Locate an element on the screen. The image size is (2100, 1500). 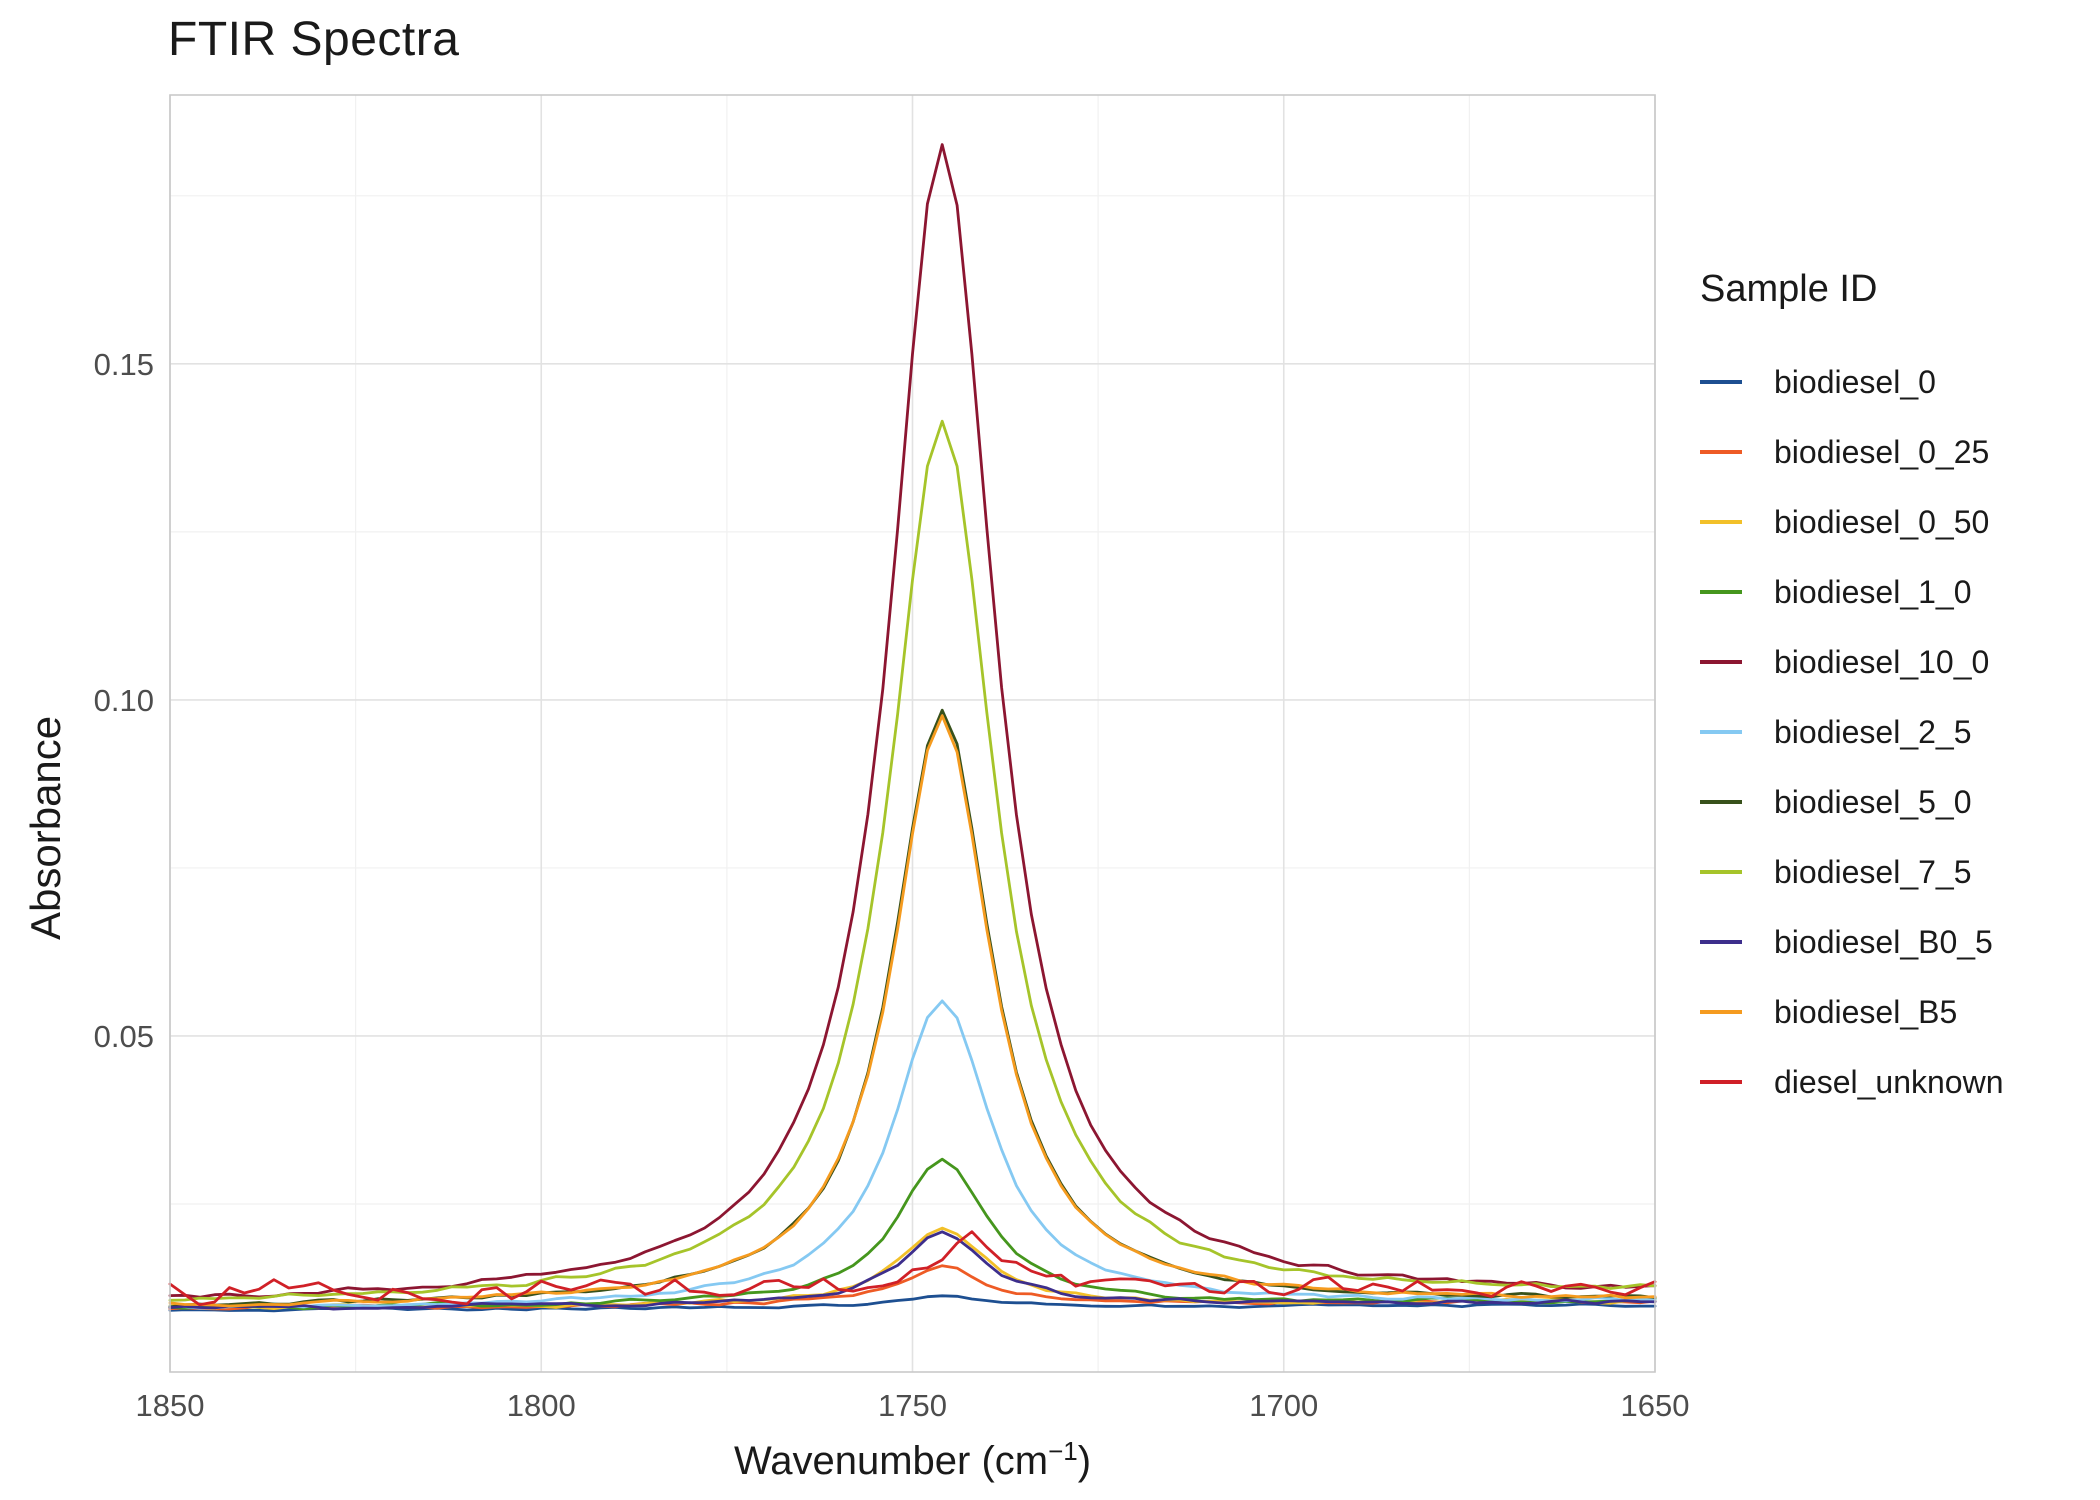
legend-label: biodiesel_0 is located at coordinates (1855, 381).